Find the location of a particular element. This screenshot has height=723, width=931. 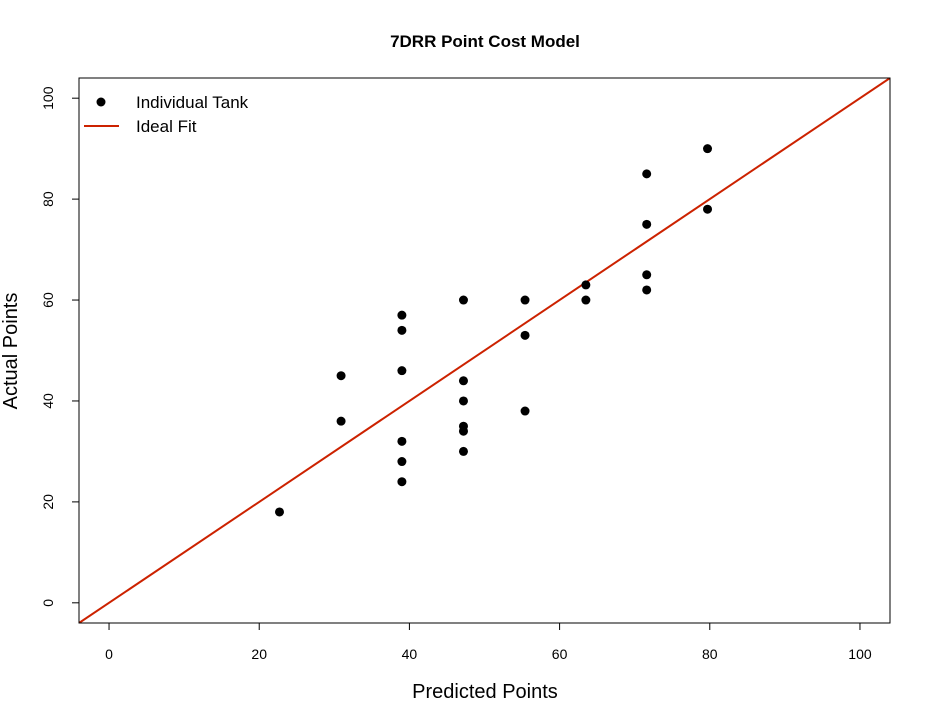

x-tick-label: 60 is located at coordinates (560, 654).